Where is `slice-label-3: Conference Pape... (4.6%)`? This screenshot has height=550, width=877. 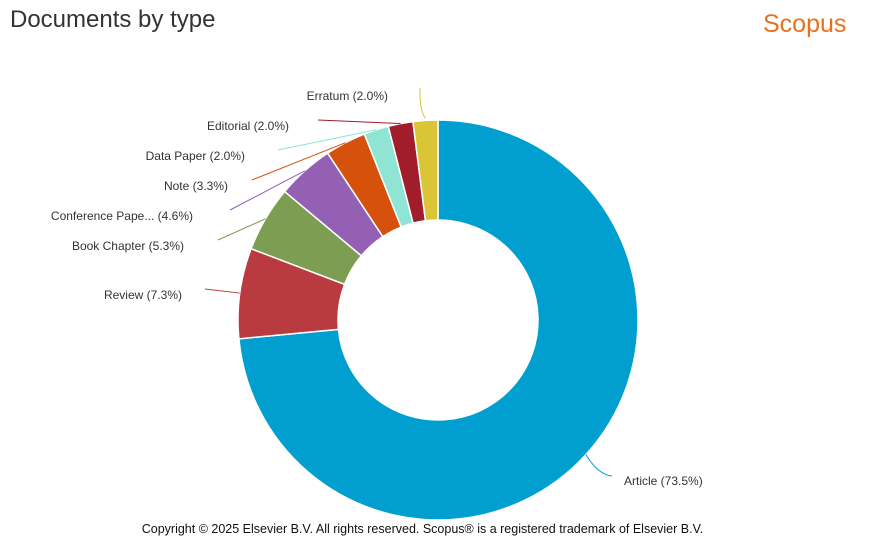
slice-label-3: Conference Pape... (4.6%) is located at coordinates (122, 216).